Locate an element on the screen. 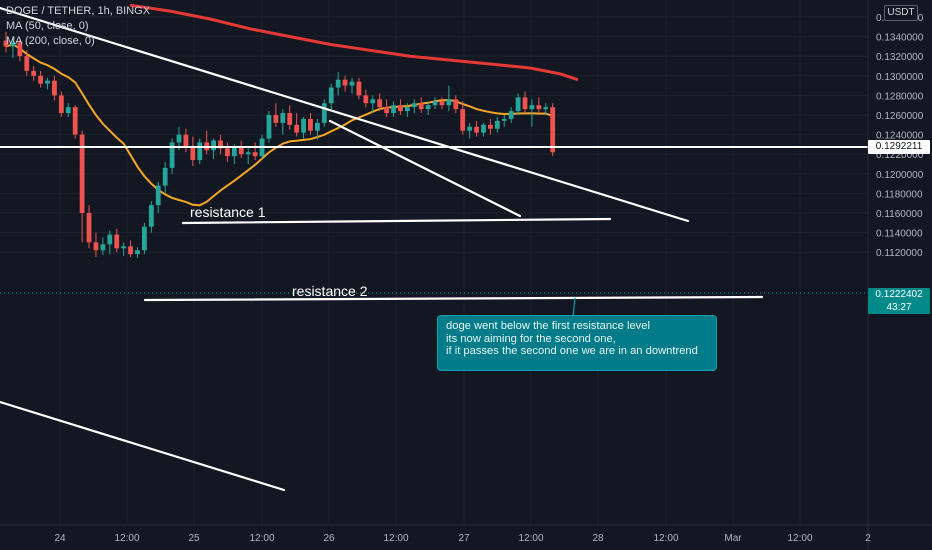 The image size is (932, 550). y-tick-label: 0.1180000 is located at coordinates (899, 194).